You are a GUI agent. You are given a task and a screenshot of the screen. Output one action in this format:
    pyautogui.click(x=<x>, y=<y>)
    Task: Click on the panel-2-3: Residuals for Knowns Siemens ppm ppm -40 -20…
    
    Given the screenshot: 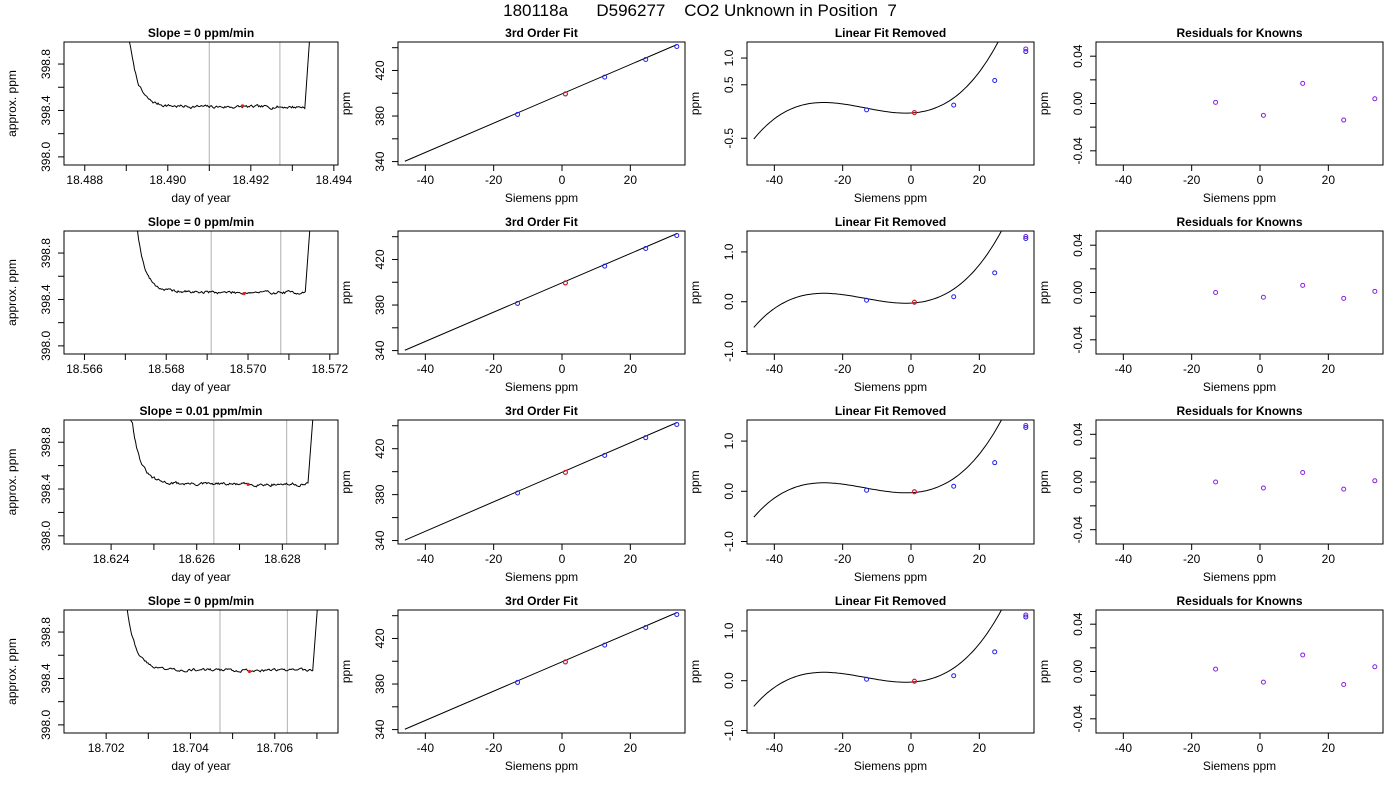 What is the action you would take?
    pyautogui.click(x=1210, y=494)
    